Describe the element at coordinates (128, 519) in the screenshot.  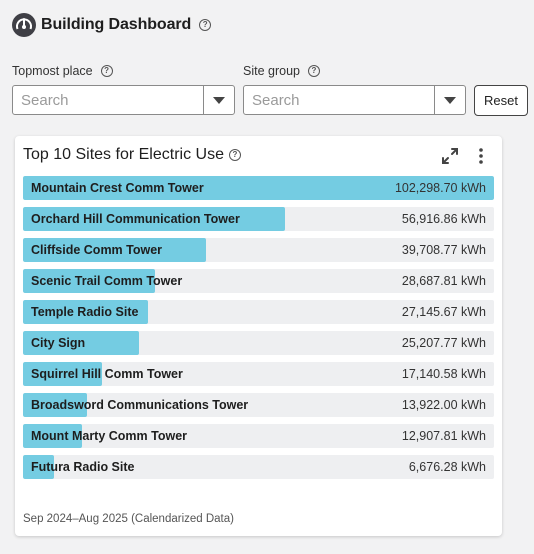
I see `date-range-footer: Sep 2024–Aug 2025 (Calendarized Data)` at that location.